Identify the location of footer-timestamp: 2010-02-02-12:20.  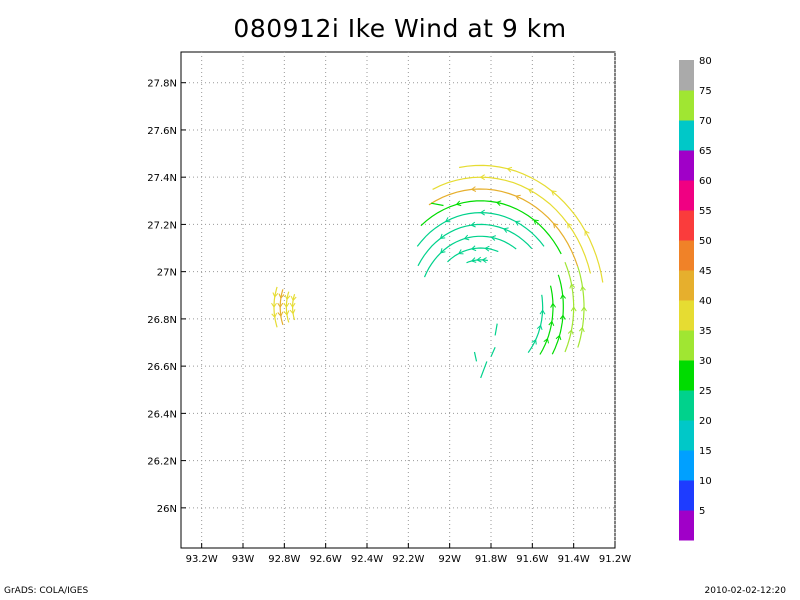
(745, 591).